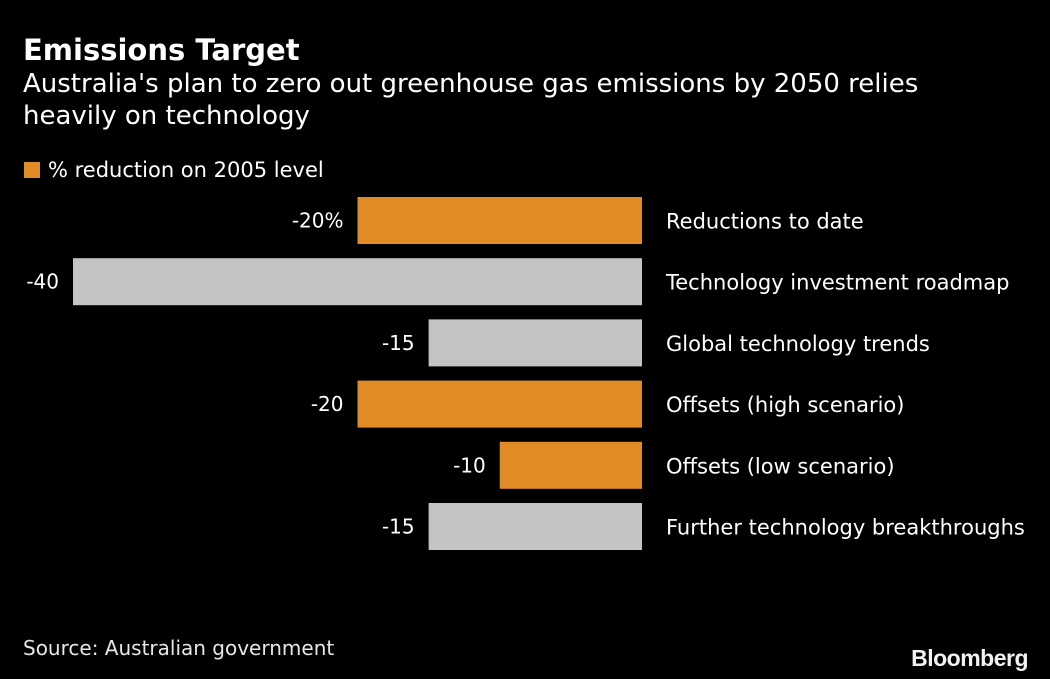 The image size is (1050, 679). I want to click on bar-further-technology-breakthroughs, so click(535, 526).